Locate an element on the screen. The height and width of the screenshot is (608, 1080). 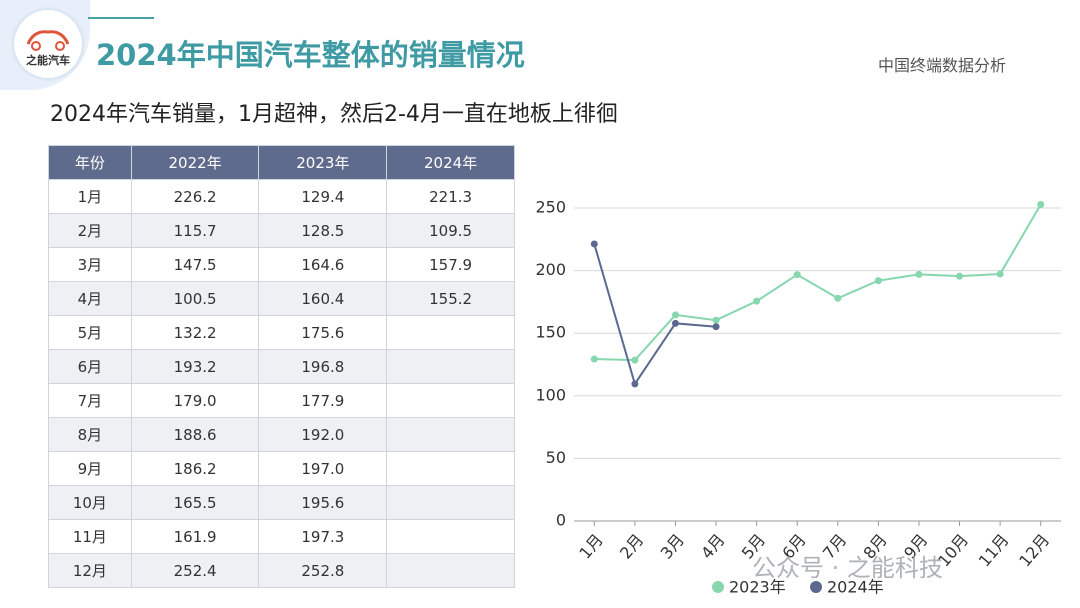
table-cell: 3月 is located at coordinates (90, 264).